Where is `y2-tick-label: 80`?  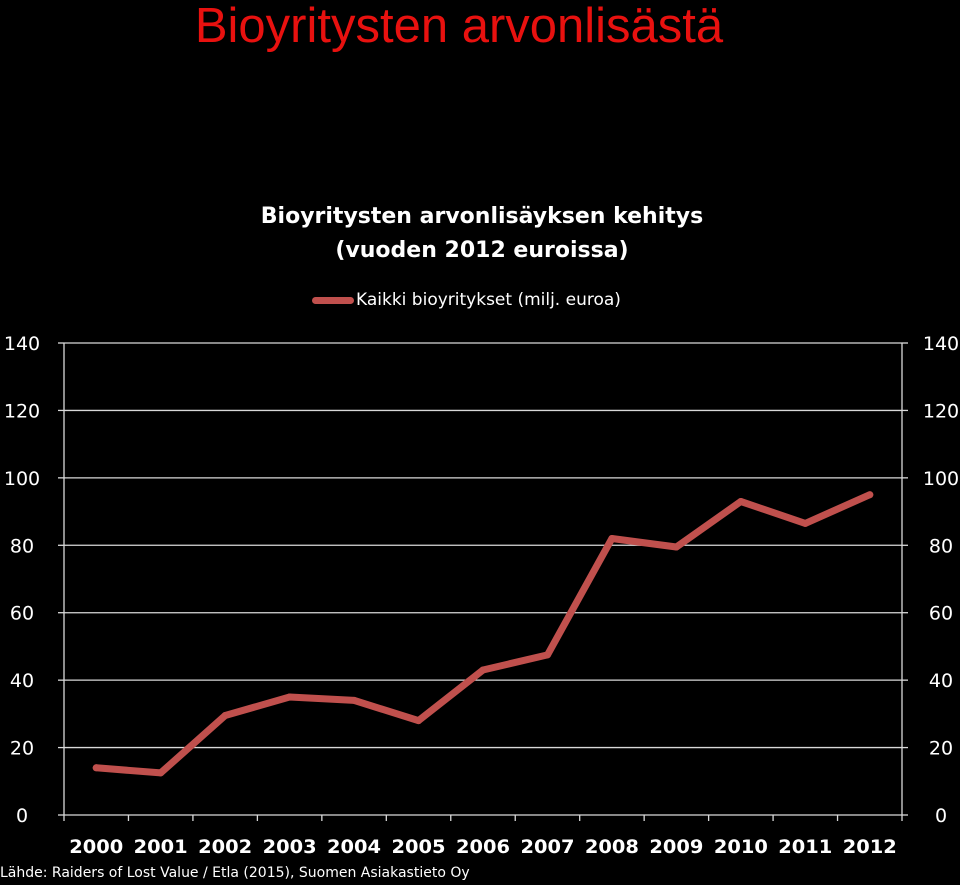
y2-tick-label: 80 is located at coordinates (941, 546).